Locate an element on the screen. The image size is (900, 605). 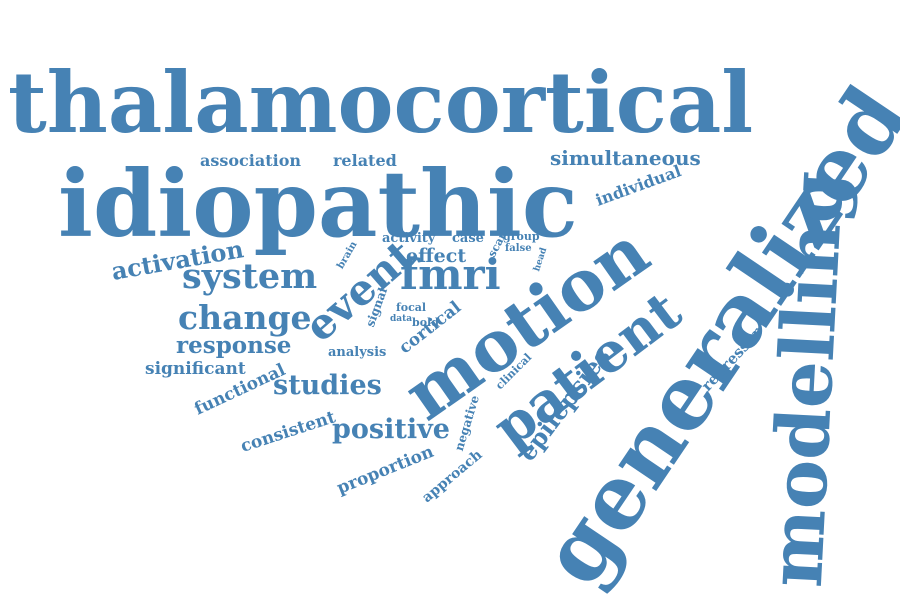
word-simultaneous: simultaneous is located at coordinates (625, 158).